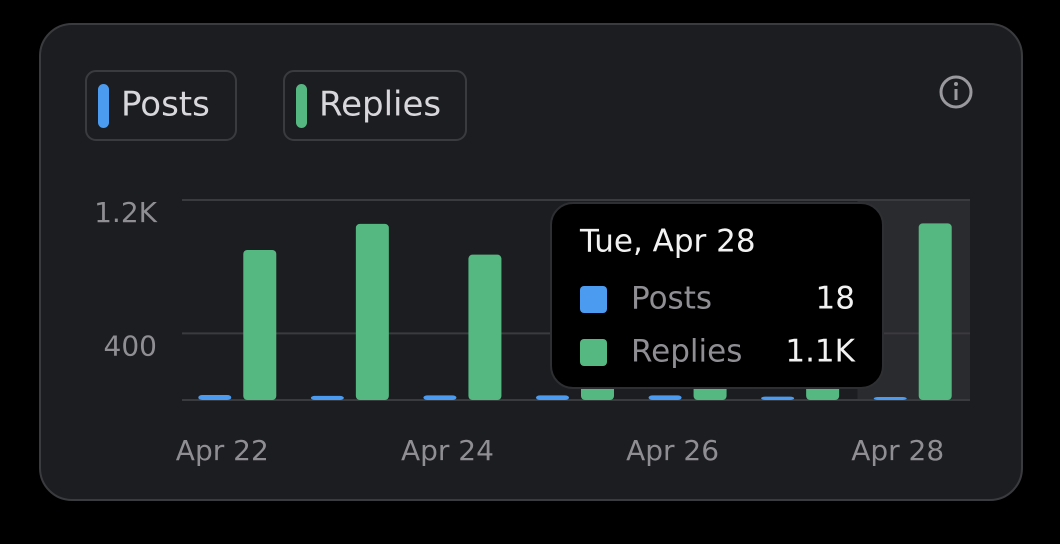 The height and width of the screenshot is (544, 1060). I want to click on y-tick-label: 1.2K, so click(126, 212).